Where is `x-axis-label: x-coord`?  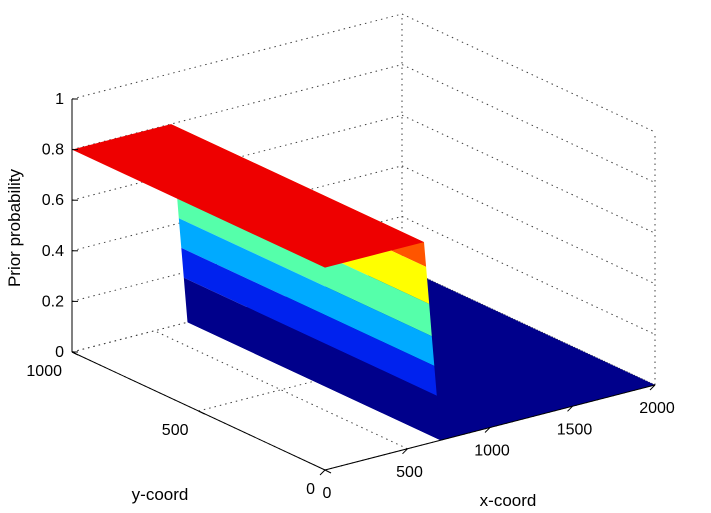 x-axis-label: x-coord is located at coordinates (508, 500).